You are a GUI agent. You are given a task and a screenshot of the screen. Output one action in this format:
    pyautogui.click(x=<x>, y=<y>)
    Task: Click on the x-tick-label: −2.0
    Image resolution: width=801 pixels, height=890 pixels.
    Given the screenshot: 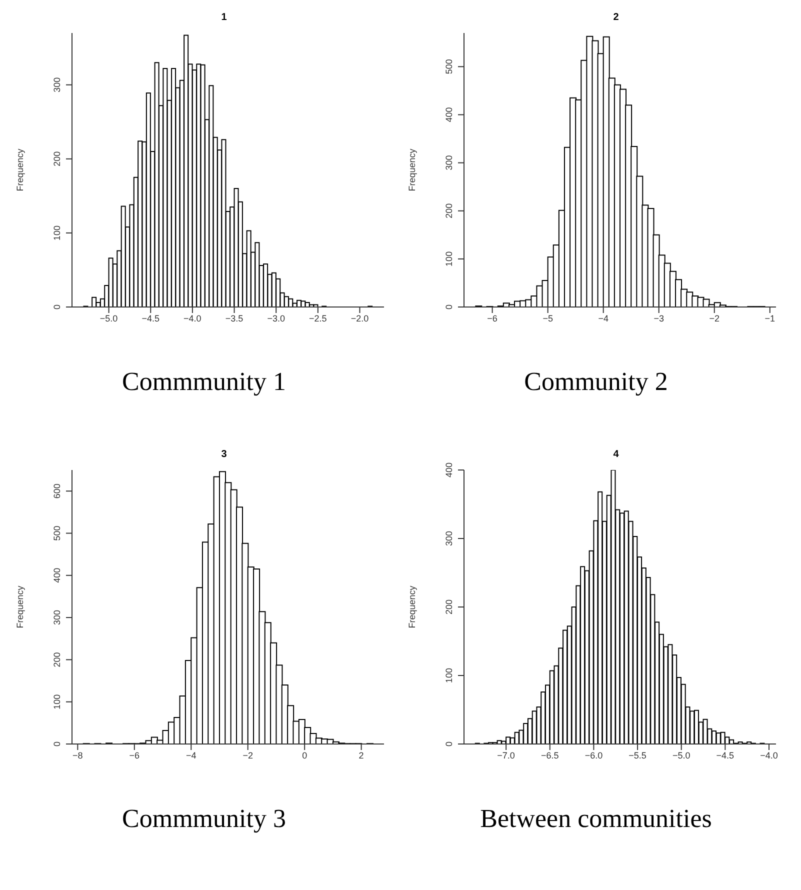 What is the action you would take?
    pyautogui.click(x=359, y=318)
    